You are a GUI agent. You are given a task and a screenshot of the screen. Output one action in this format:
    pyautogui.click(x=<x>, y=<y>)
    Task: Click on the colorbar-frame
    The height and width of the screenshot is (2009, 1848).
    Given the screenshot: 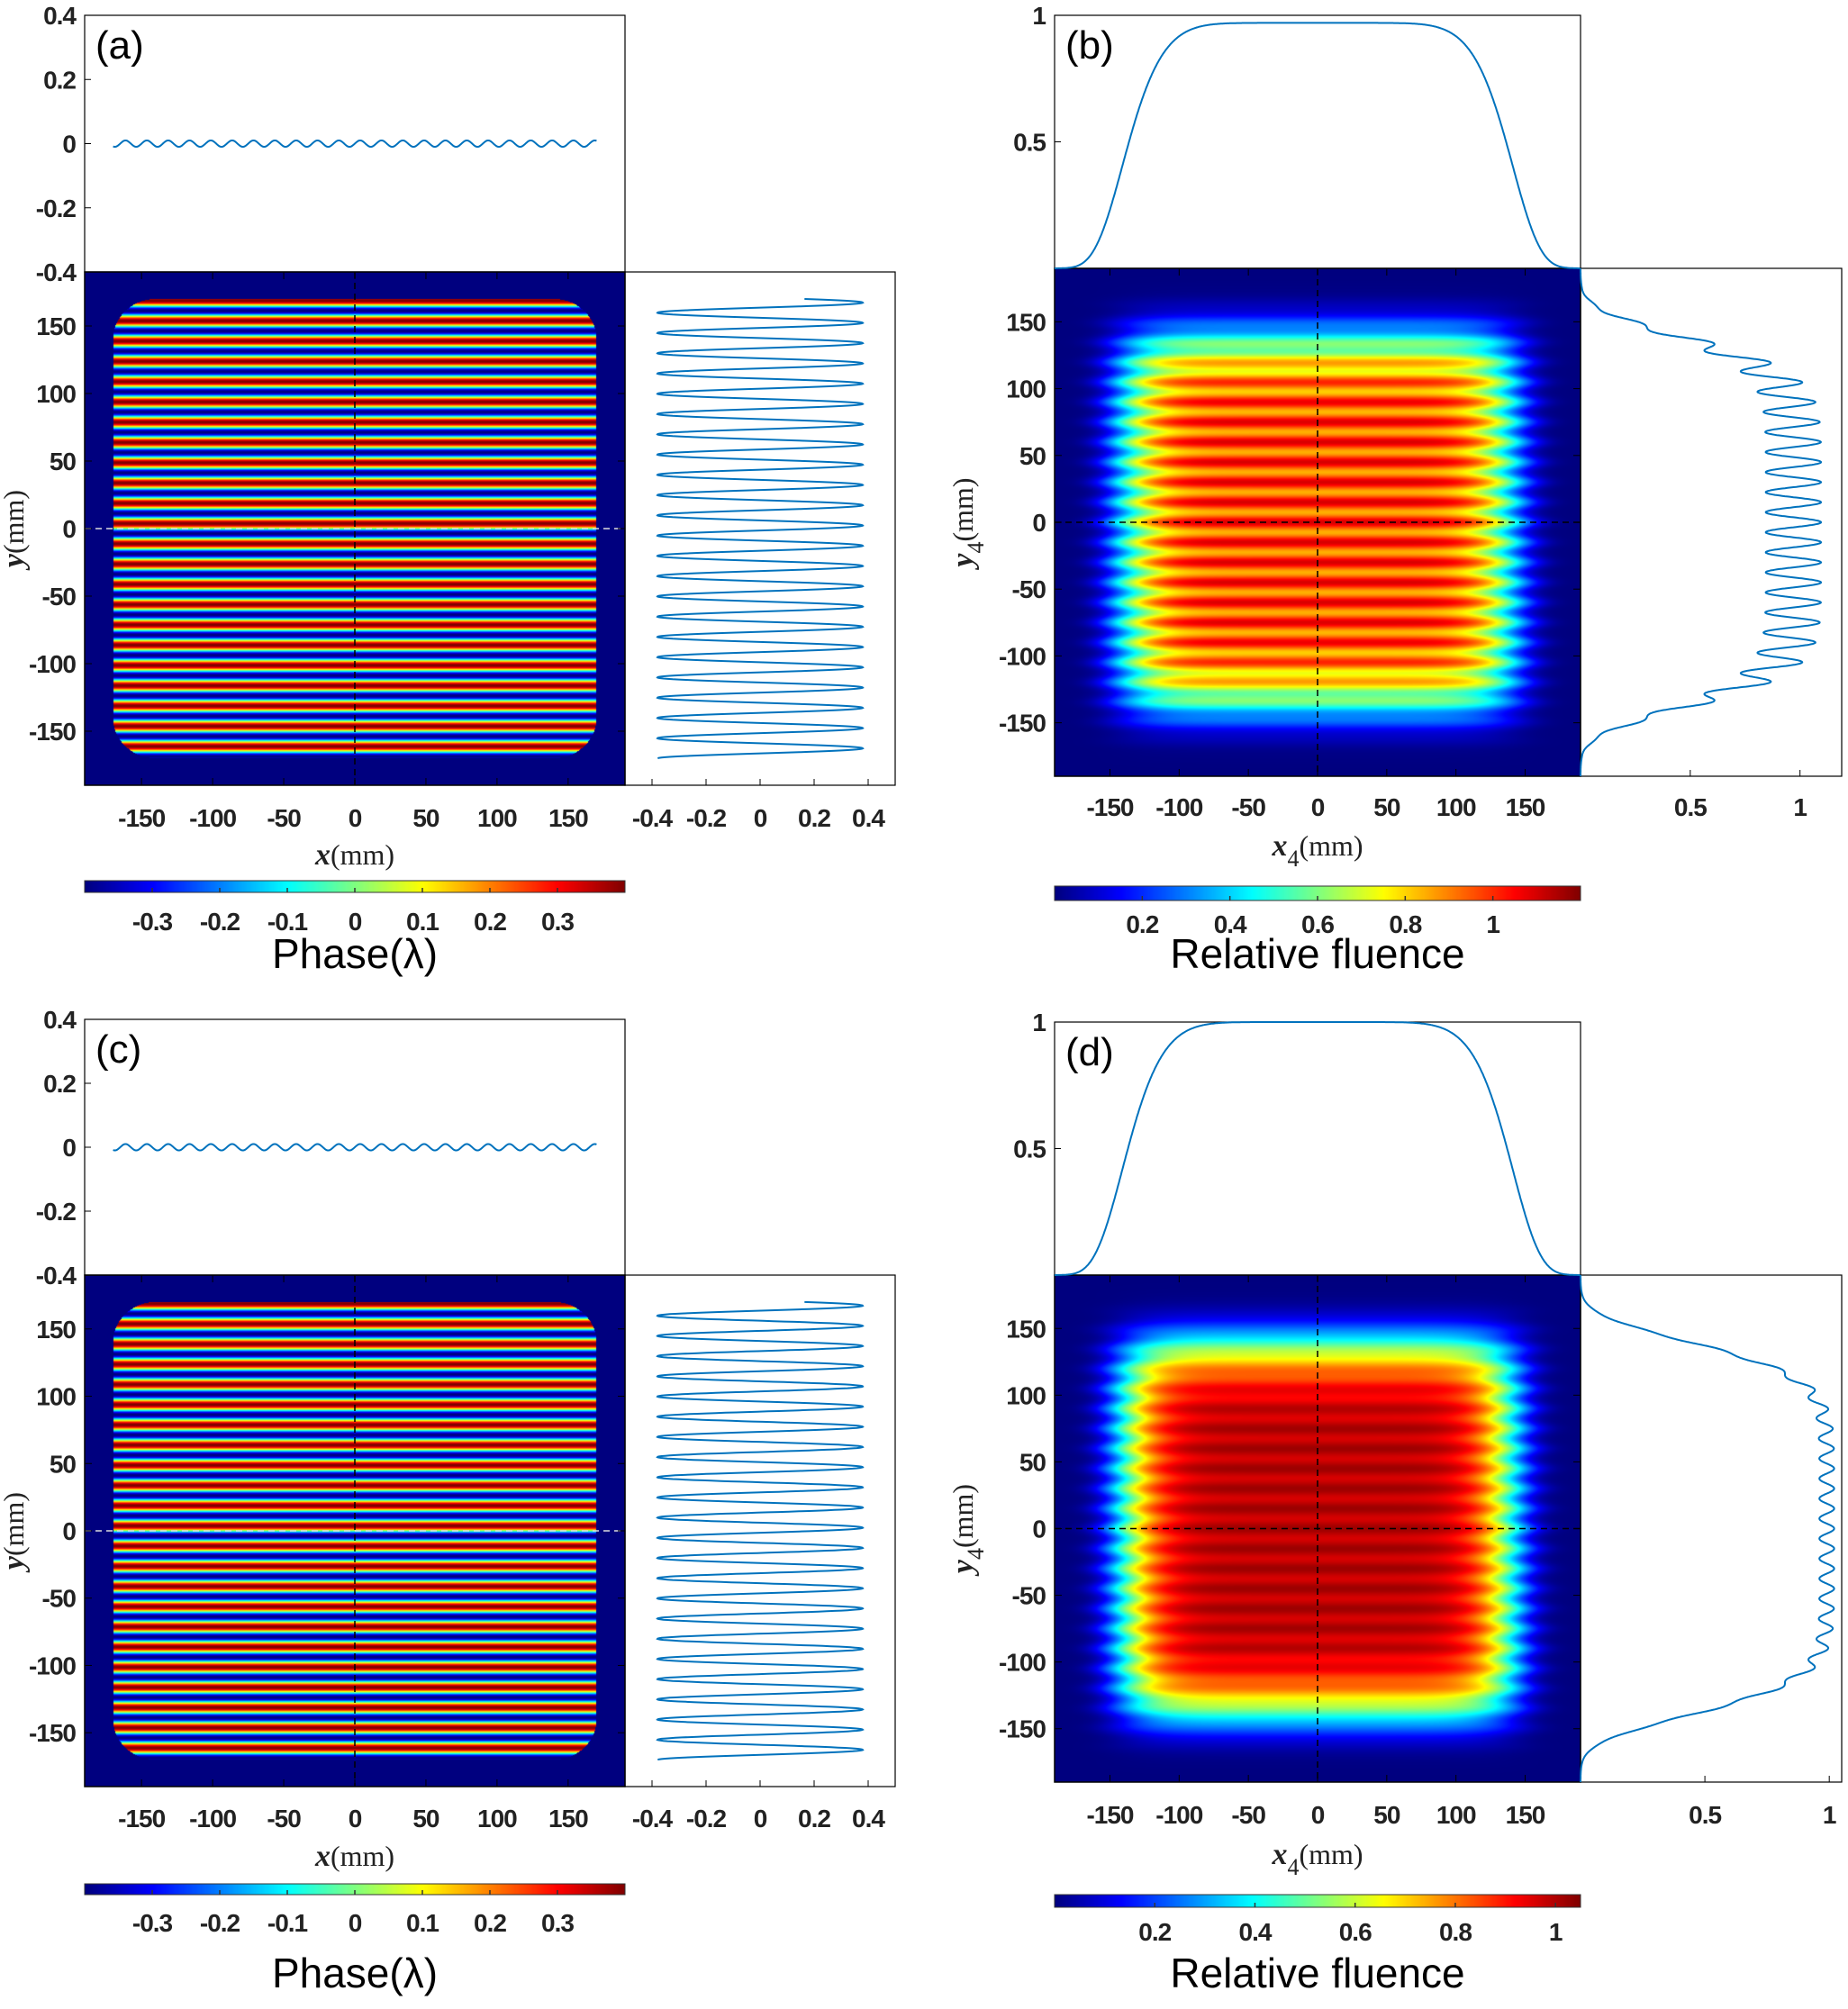 What is the action you would take?
    pyautogui.click(x=1317, y=1901)
    